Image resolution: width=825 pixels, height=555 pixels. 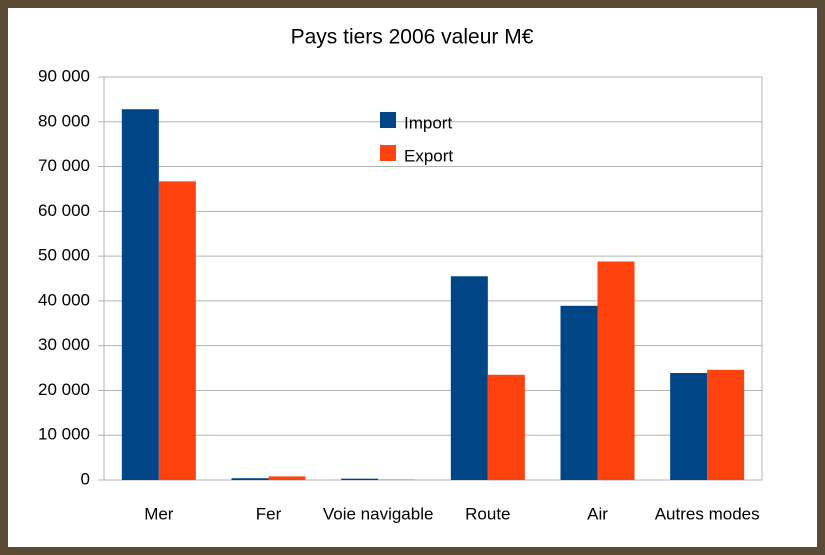 What do you see at coordinates (64, 120) in the screenshot?
I see `y-tick-label: 80 000` at bounding box center [64, 120].